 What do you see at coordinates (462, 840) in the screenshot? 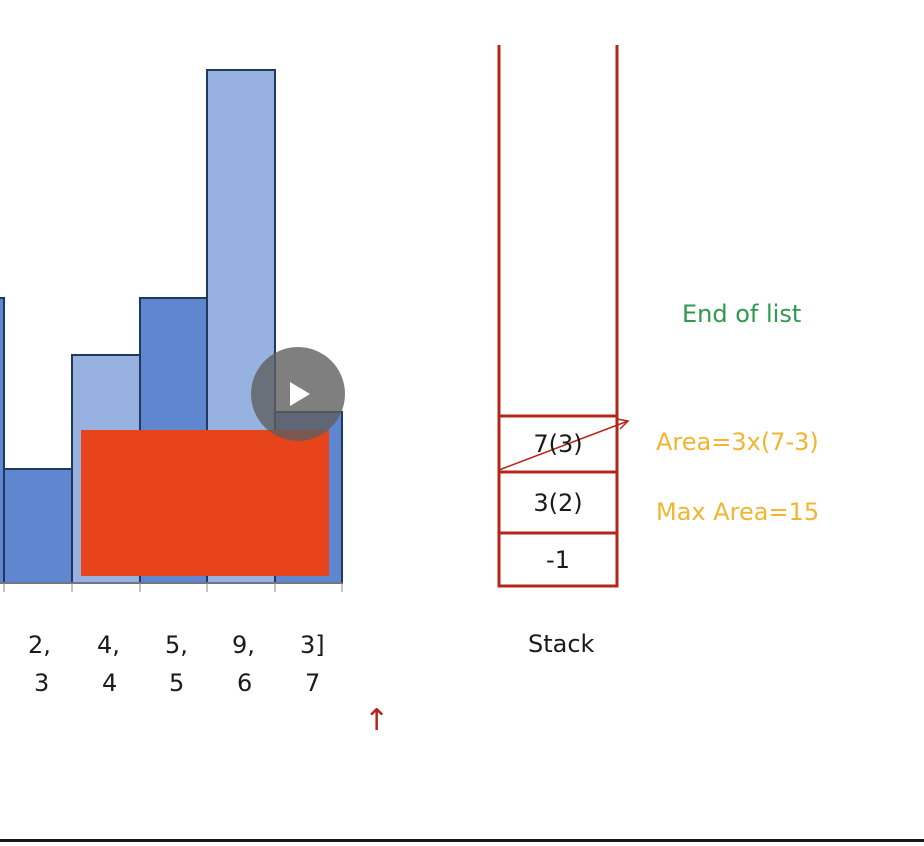
I see `bottom-divider` at bounding box center [462, 840].